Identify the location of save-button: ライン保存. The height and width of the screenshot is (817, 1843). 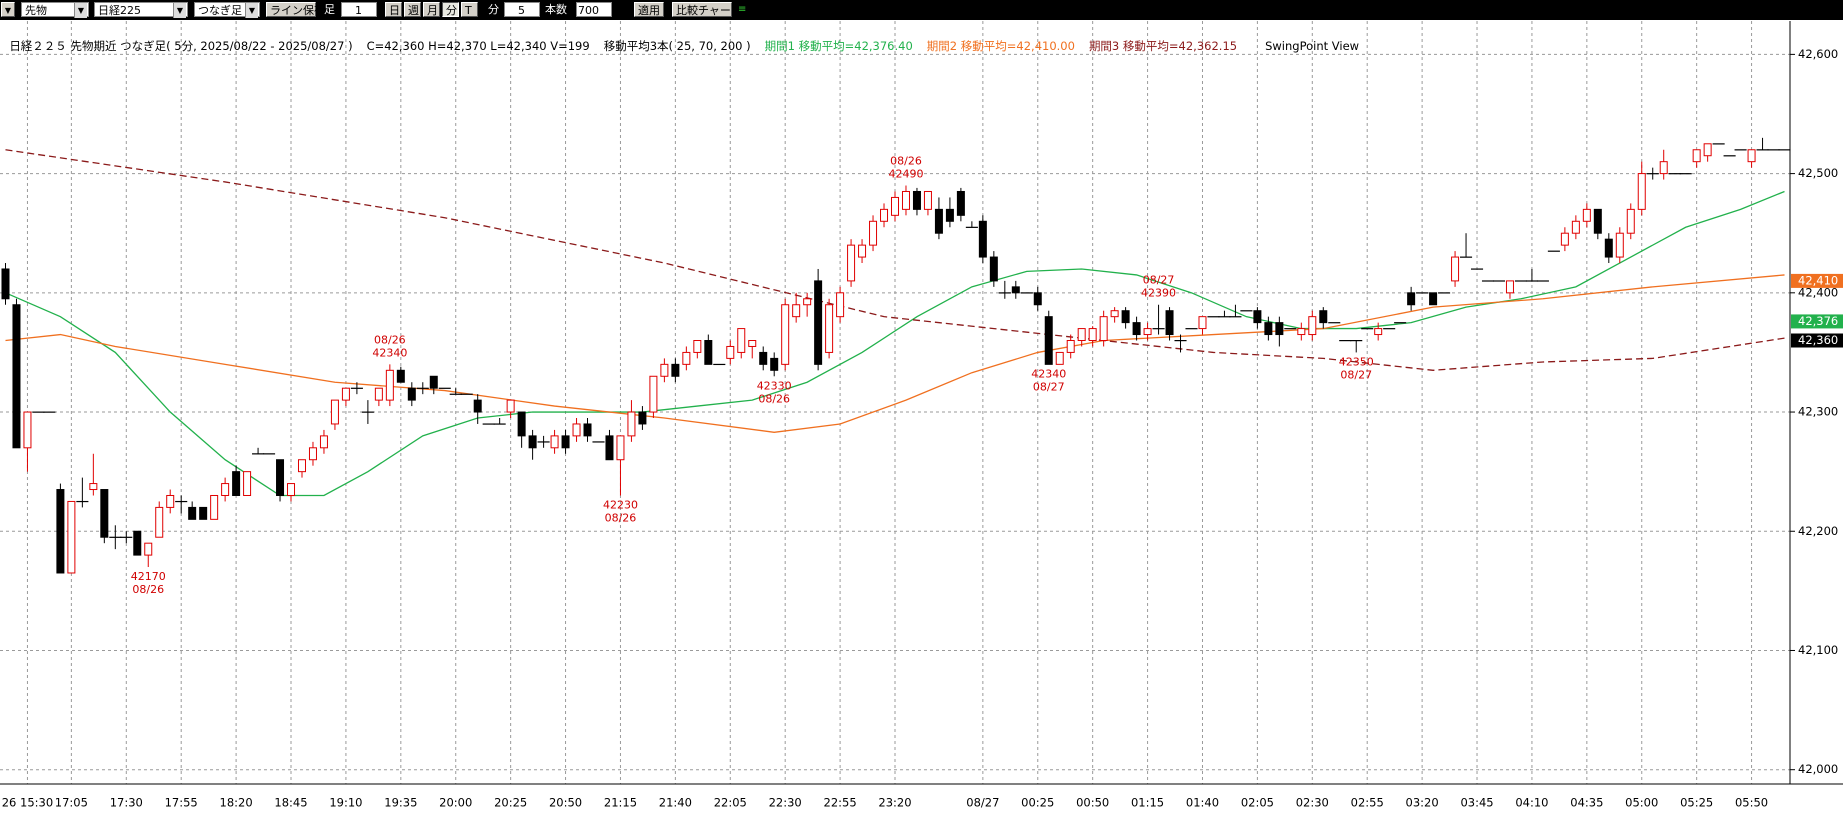
(295, 9).